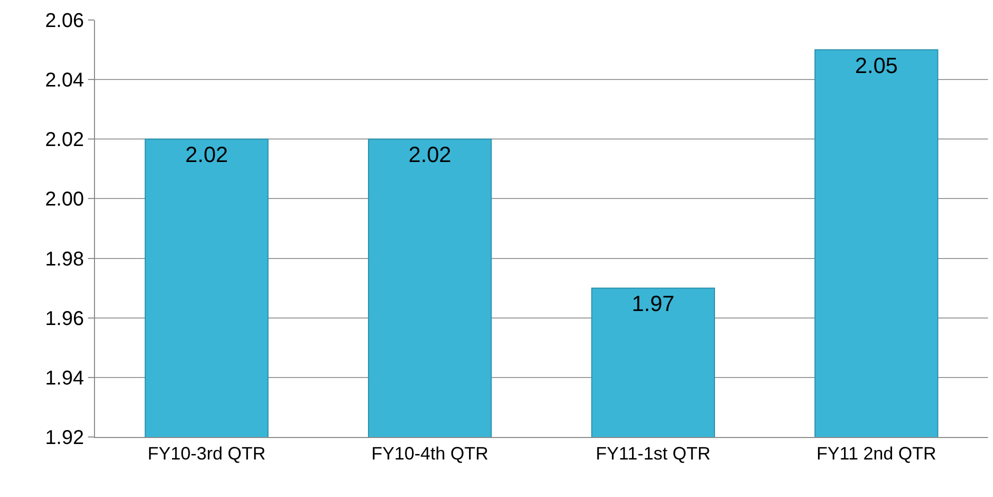 Image resolution: width=993 pixels, height=497 pixels. What do you see at coordinates (653, 454) in the screenshot?
I see `x-tick-label: FY11-1st QTR` at bounding box center [653, 454].